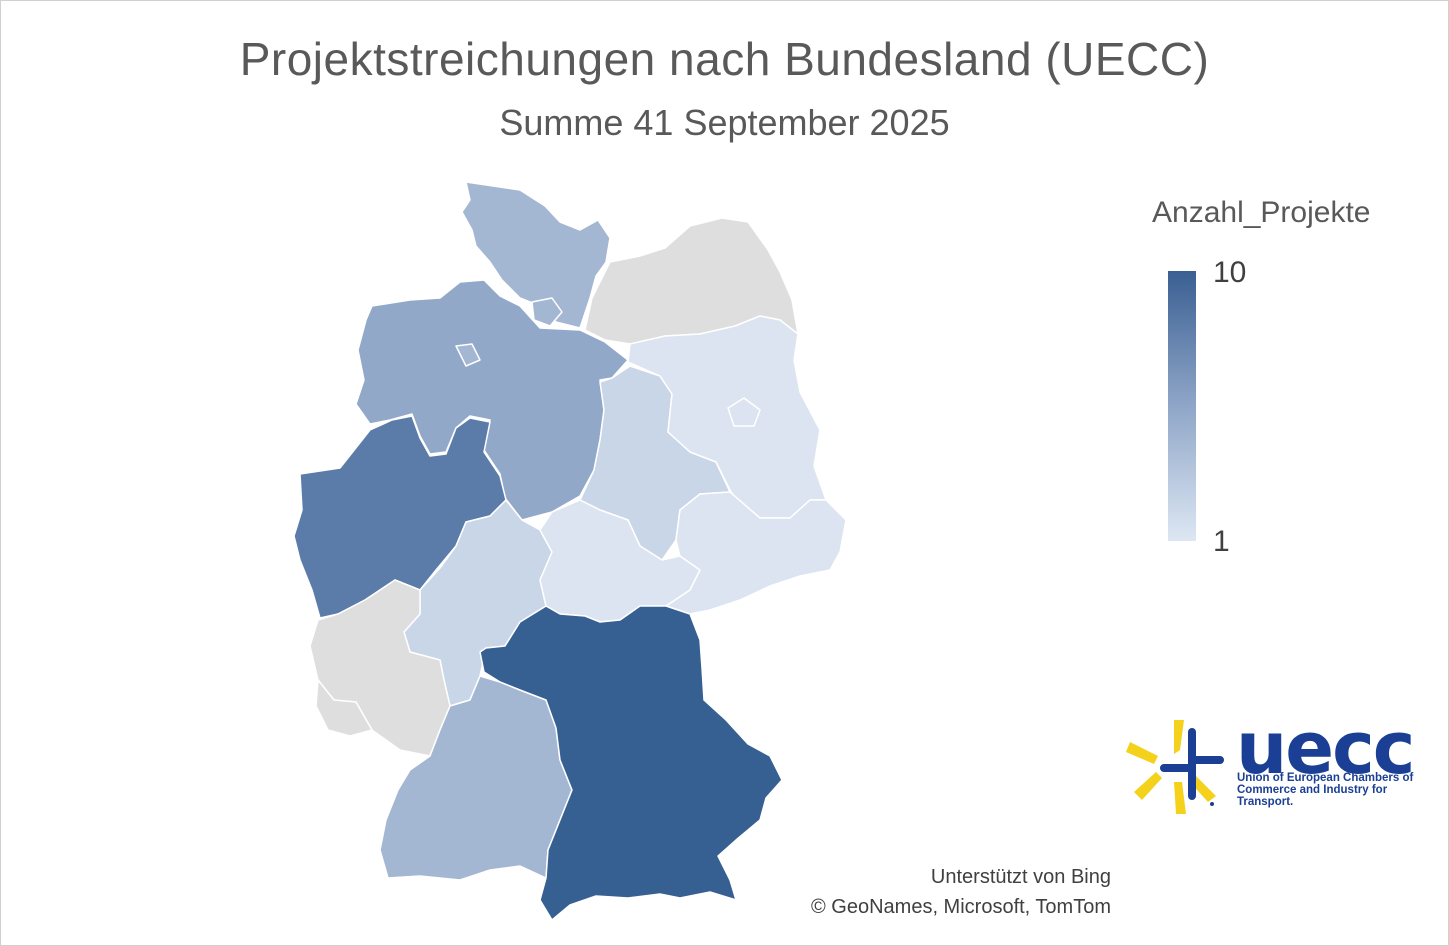 This screenshot has width=1449, height=946. I want to click on region-berlin: Berlin, so click(744, 412).